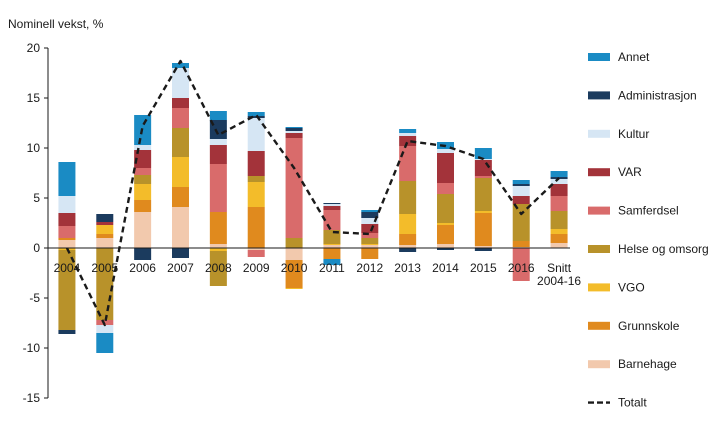 This screenshot has width=719, height=425. I want to click on legend-label: Totalt, so click(632, 403).